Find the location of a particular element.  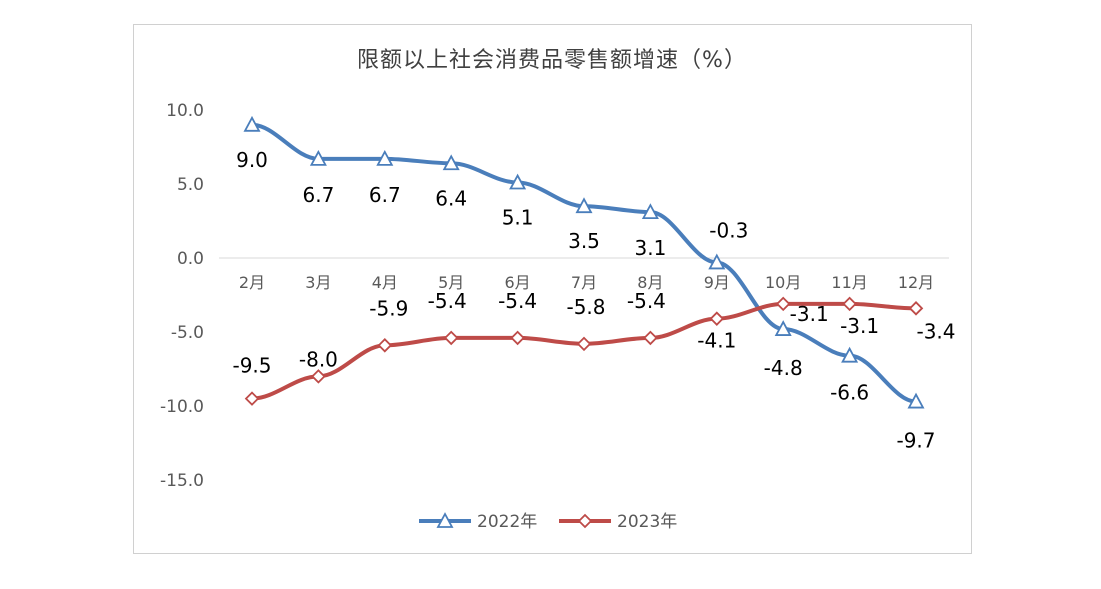

x-tick-label: 7月 is located at coordinates (584, 282).